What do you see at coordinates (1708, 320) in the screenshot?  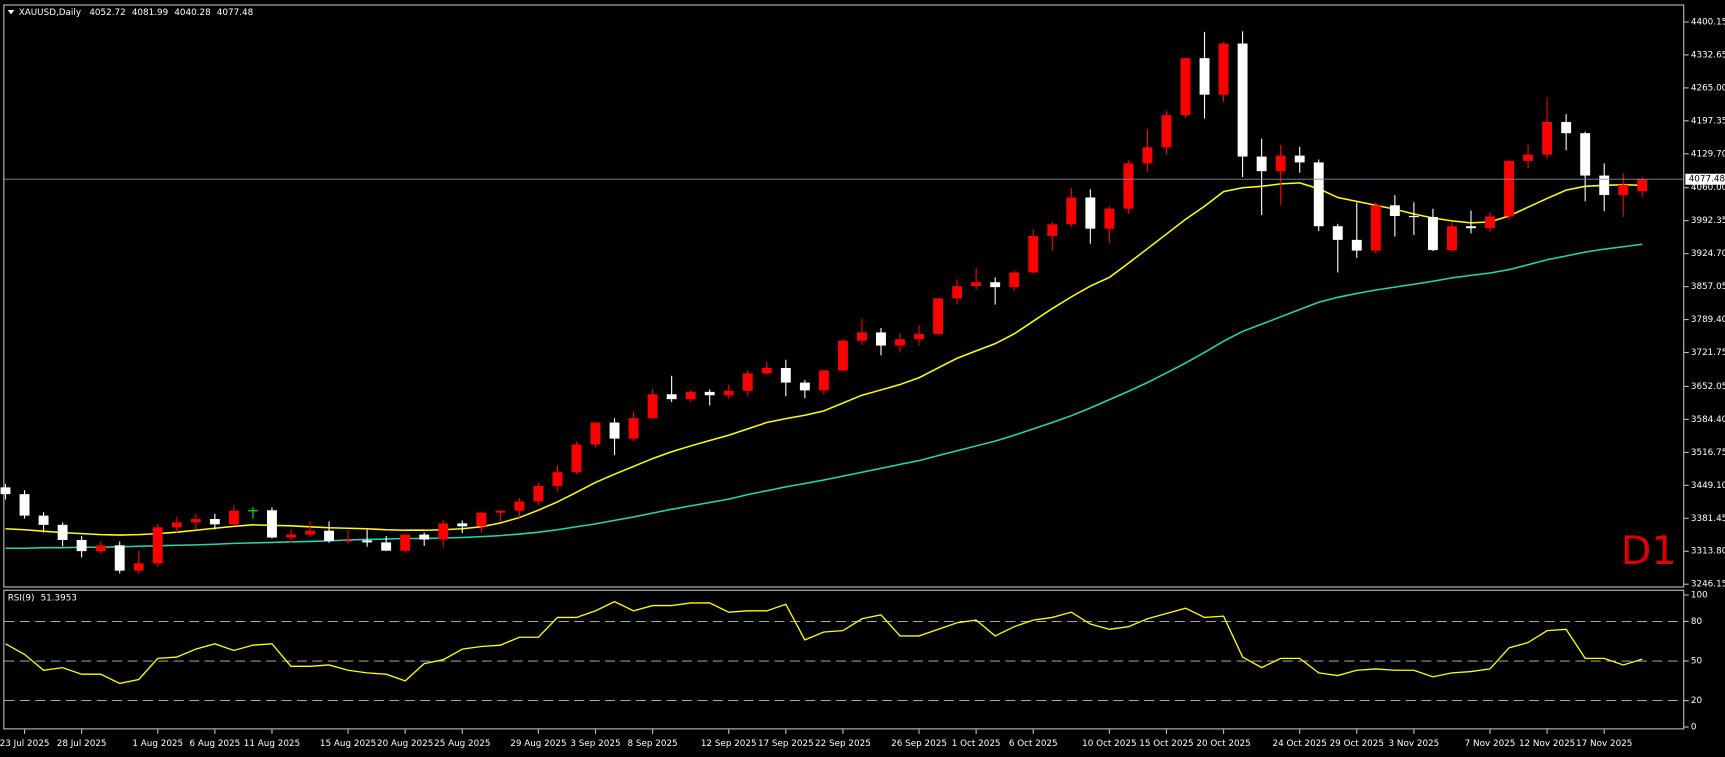 I see `y-tick-label: 3789.40` at bounding box center [1708, 320].